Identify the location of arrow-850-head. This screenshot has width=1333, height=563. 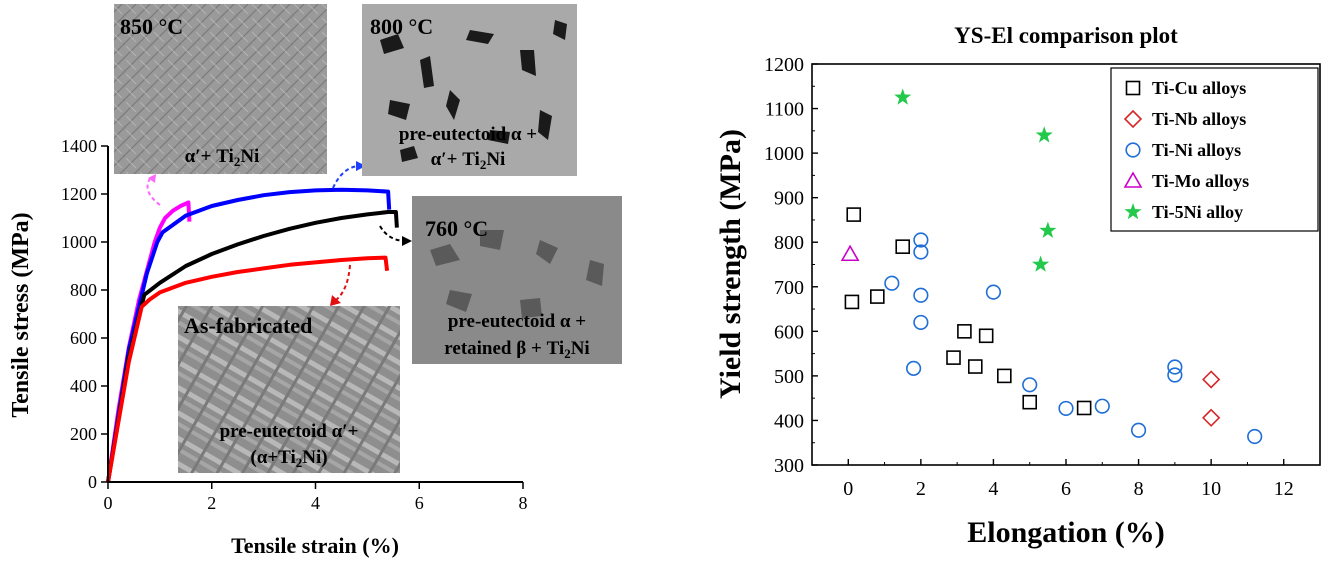
(152, 178).